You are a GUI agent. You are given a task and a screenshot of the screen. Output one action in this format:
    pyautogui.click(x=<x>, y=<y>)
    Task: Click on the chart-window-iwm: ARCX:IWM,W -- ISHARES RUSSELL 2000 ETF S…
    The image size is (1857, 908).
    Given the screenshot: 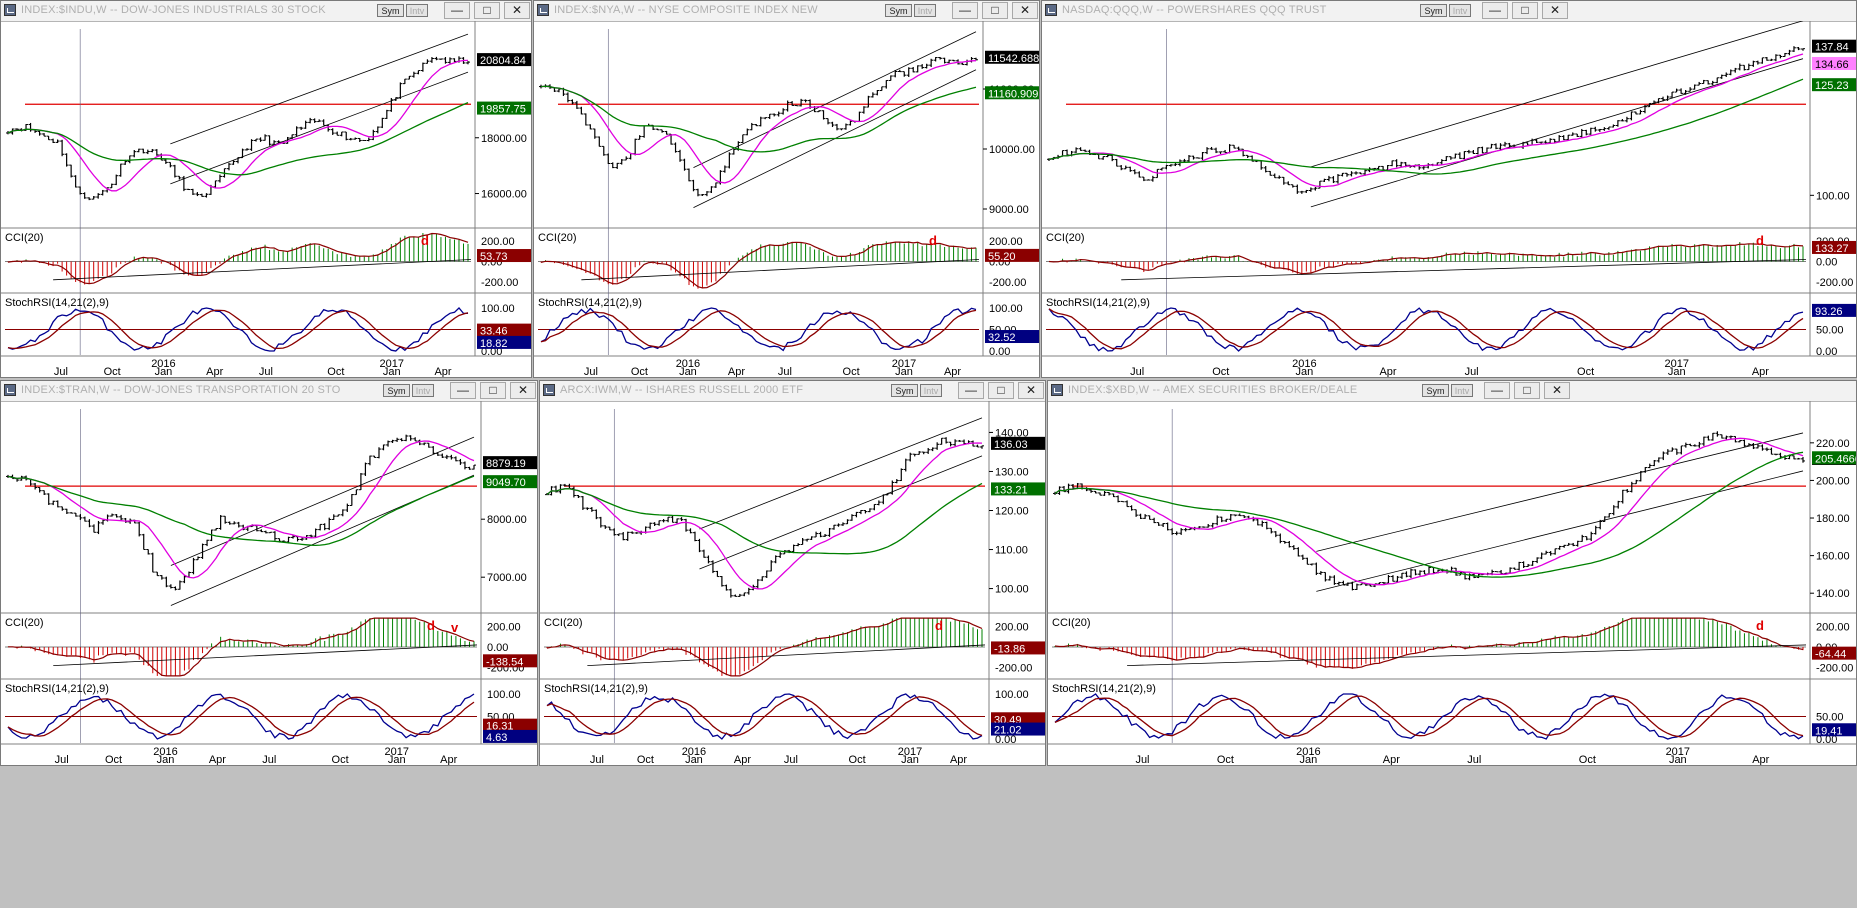 What is the action you would take?
    pyautogui.click(x=792, y=573)
    